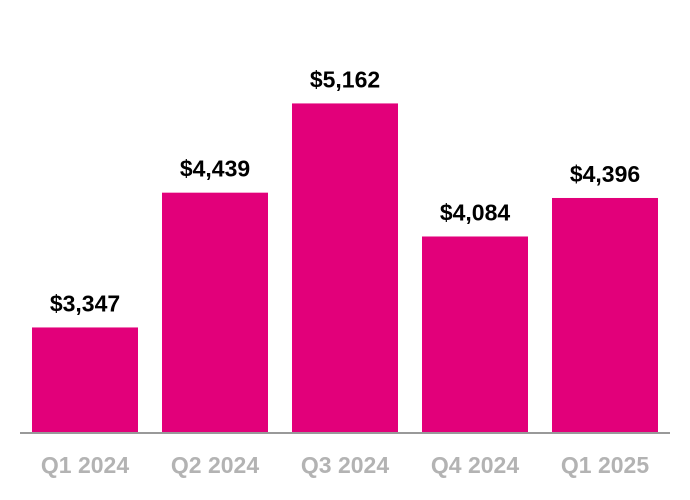 The height and width of the screenshot is (500, 690). I want to click on data-label-2: $5,162, so click(345, 79).